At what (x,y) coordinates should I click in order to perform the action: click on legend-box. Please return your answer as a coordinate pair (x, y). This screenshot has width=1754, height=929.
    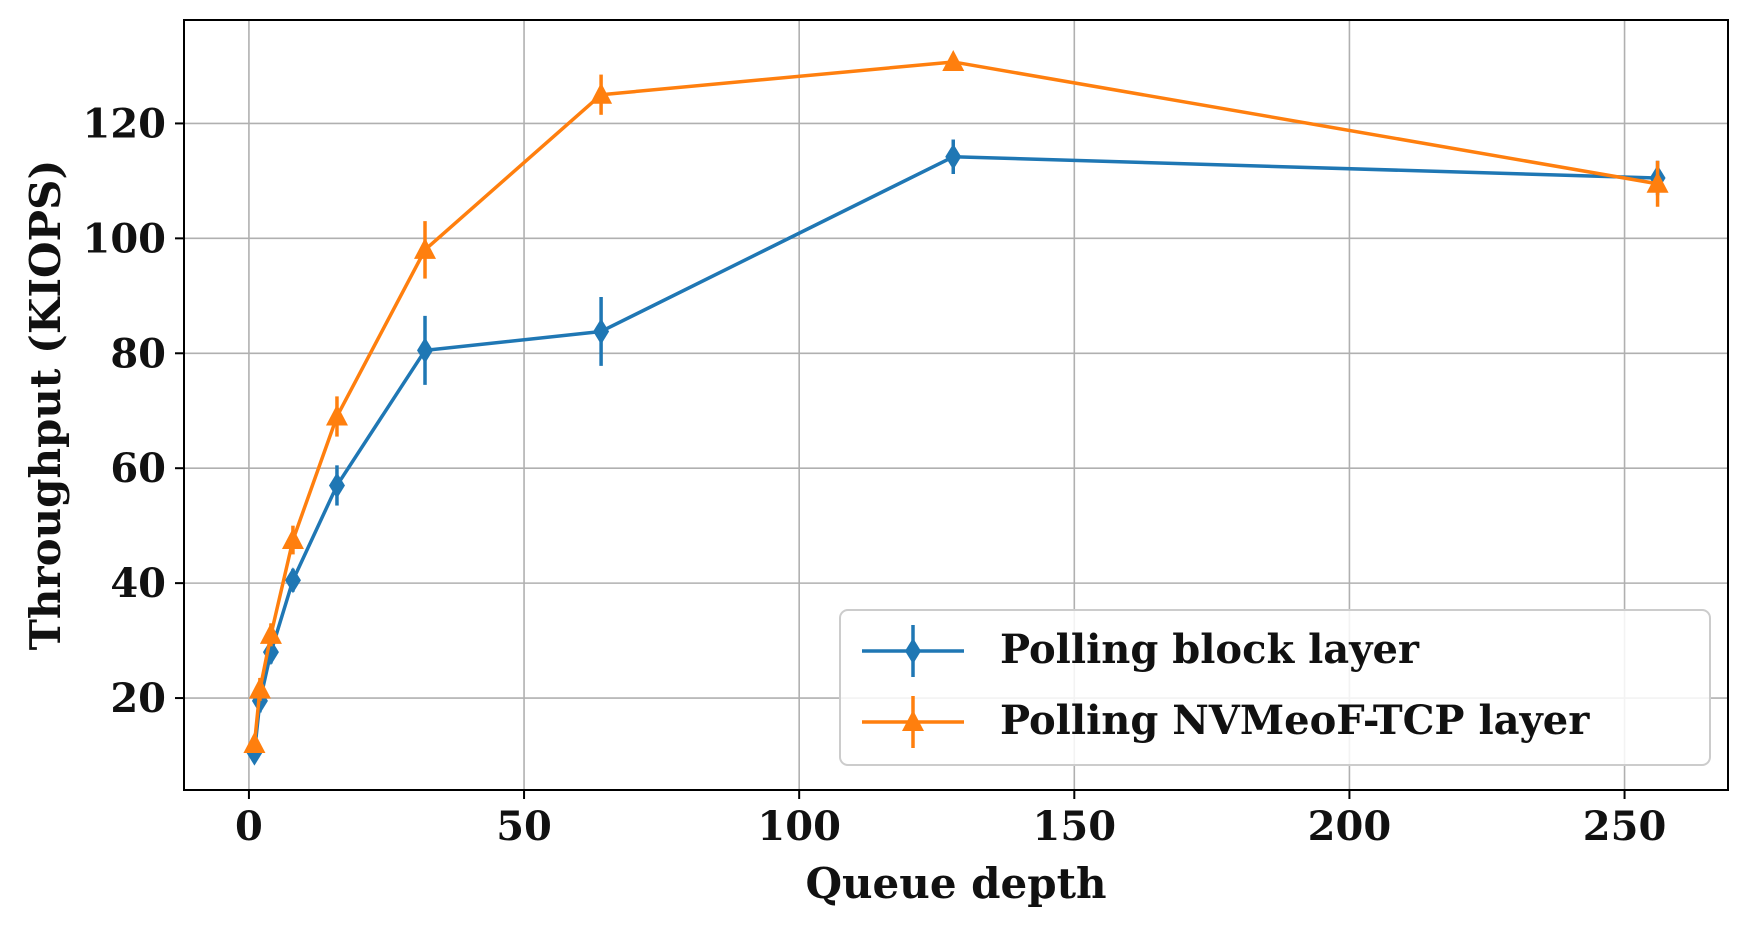
    Looking at the image, I should click on (1275, 687).